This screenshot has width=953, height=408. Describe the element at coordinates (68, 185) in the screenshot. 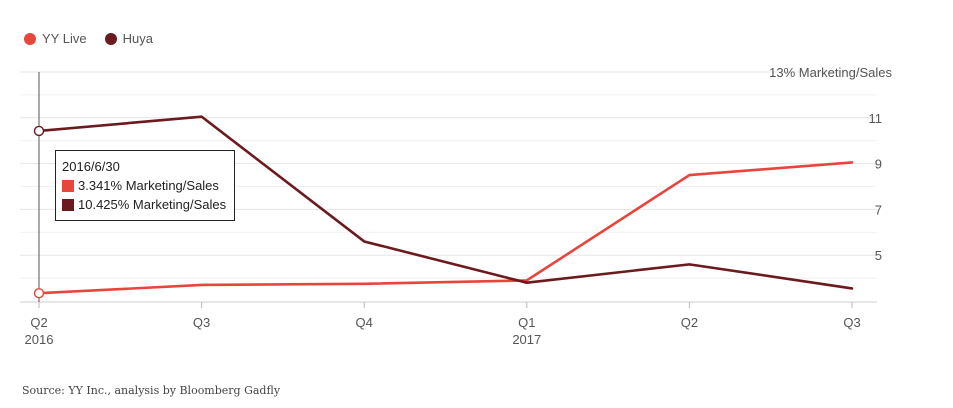

I see `tooltip-swatch-yy-live` at that location.